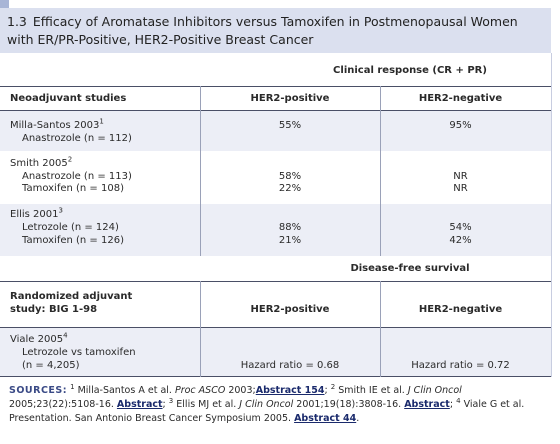  Describe the element at coordinates (460, 365) in the screenshot. I see `her2-negative-hazard-ratio: Hazard ratio = 0.72` at that location.